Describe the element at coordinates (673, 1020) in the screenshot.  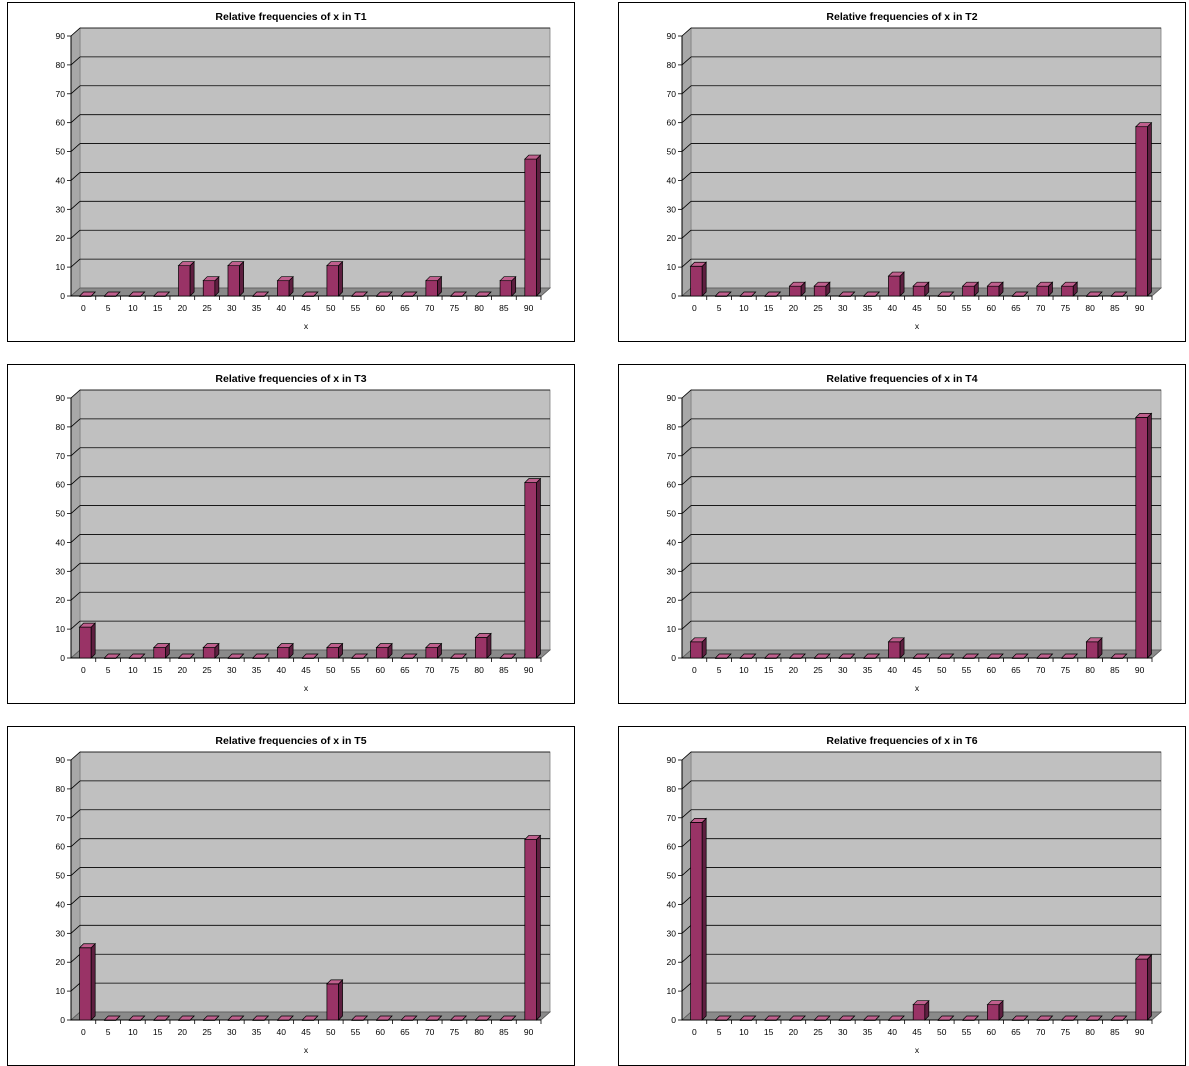
I see `y-tick-label: 0` at that location.